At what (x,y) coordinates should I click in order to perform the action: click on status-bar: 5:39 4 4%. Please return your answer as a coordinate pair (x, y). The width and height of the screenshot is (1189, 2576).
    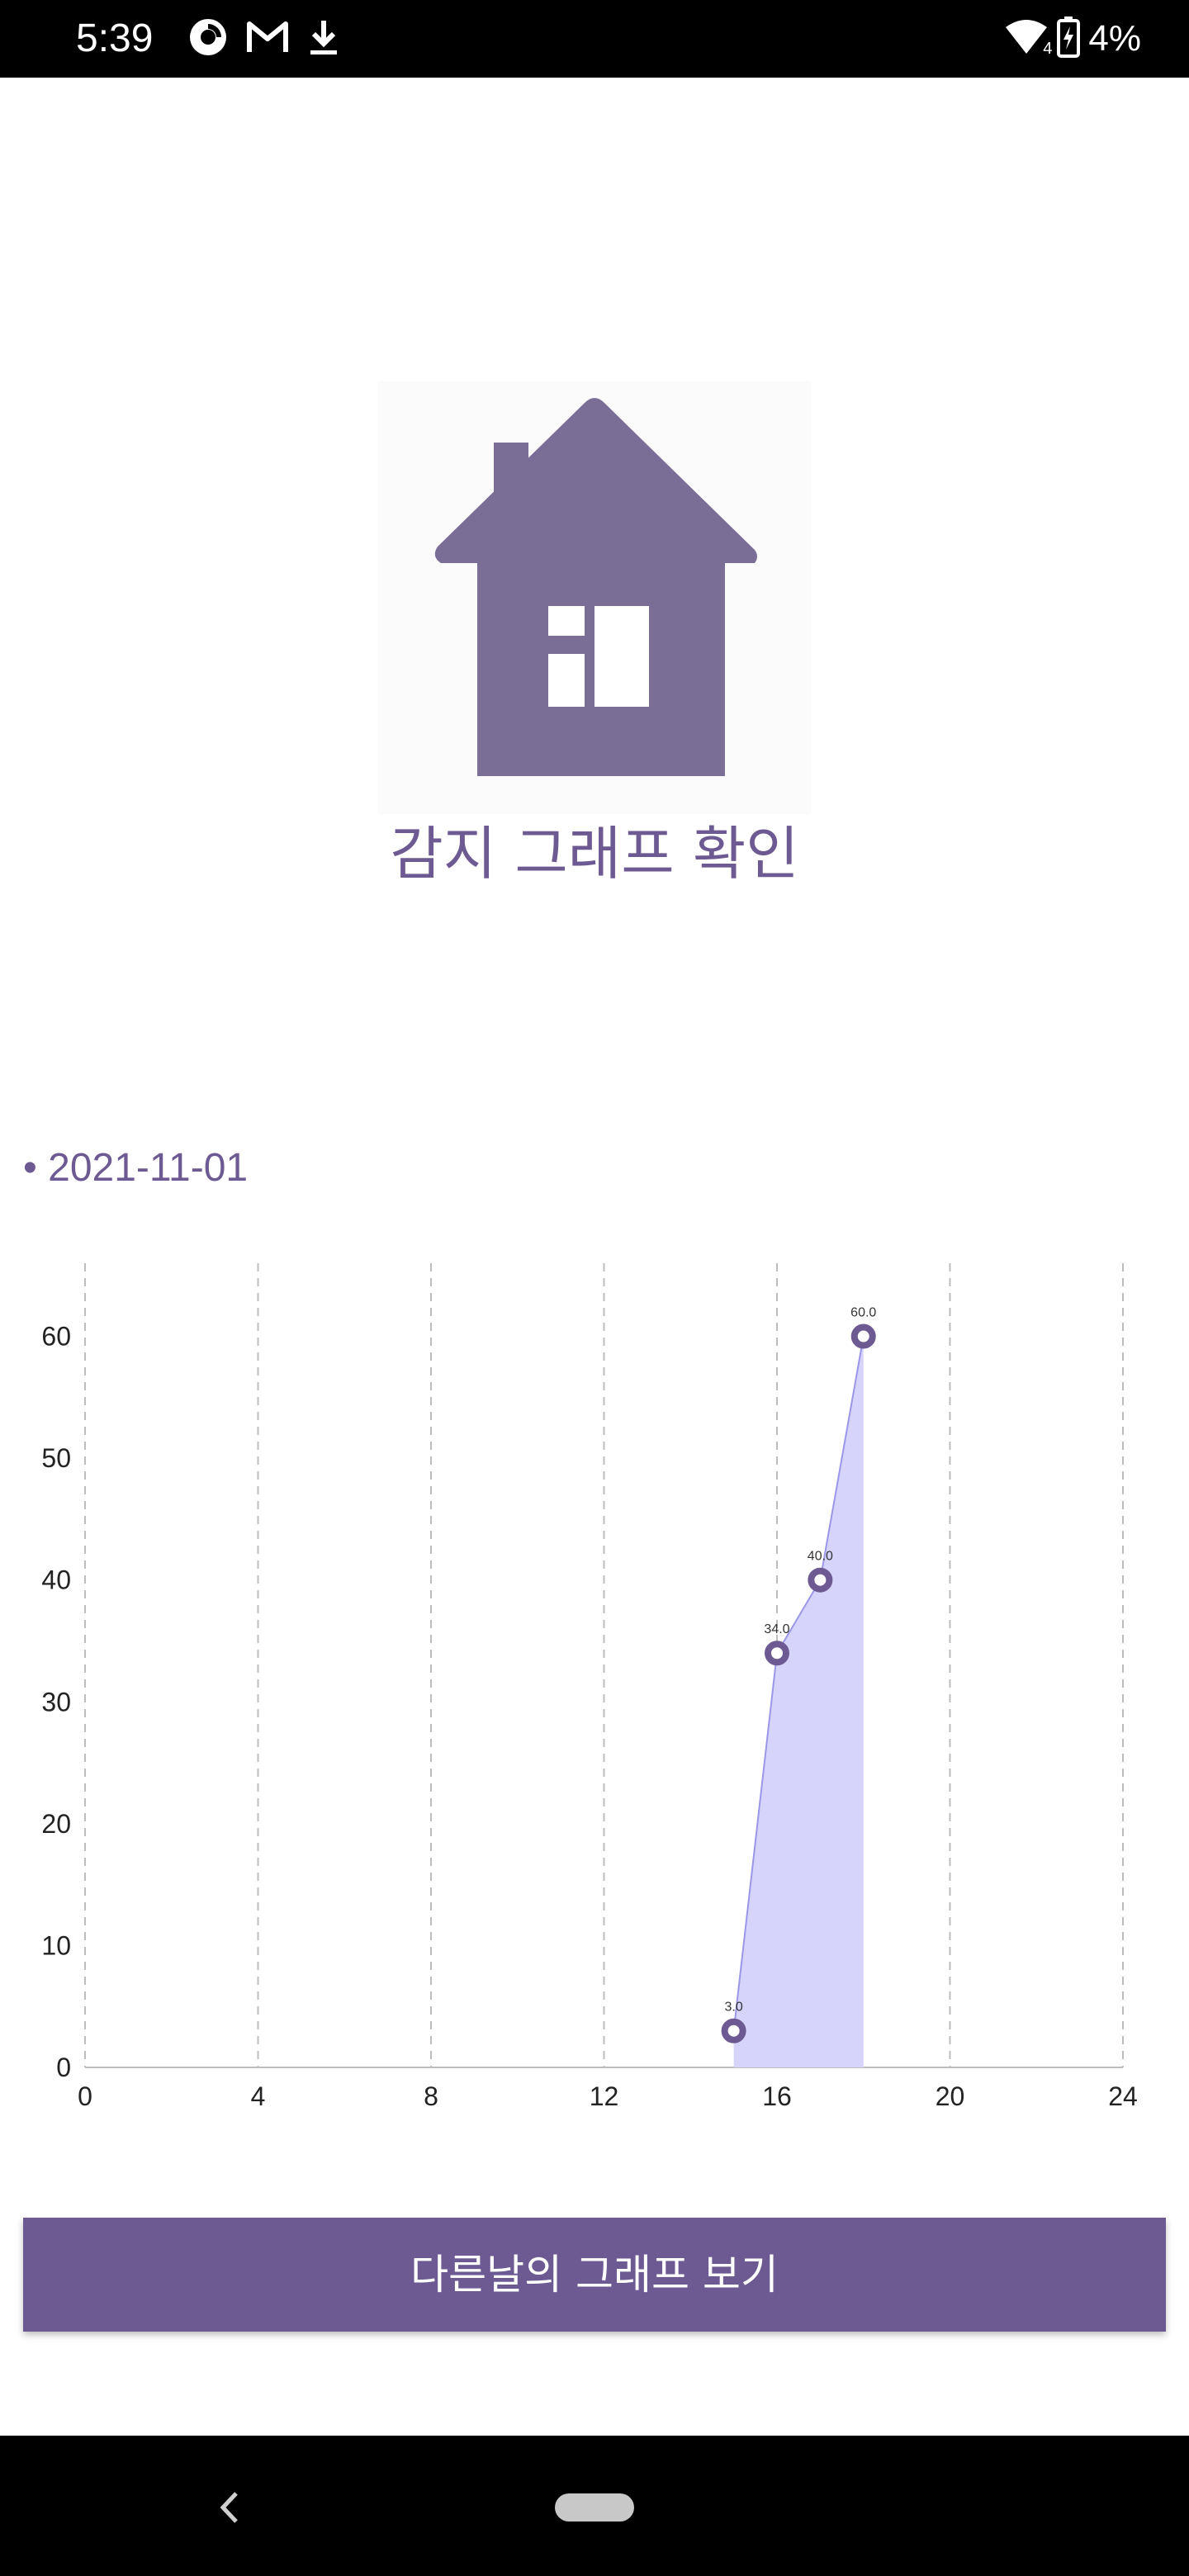
    Looking at the image, I should click on (594, 39).